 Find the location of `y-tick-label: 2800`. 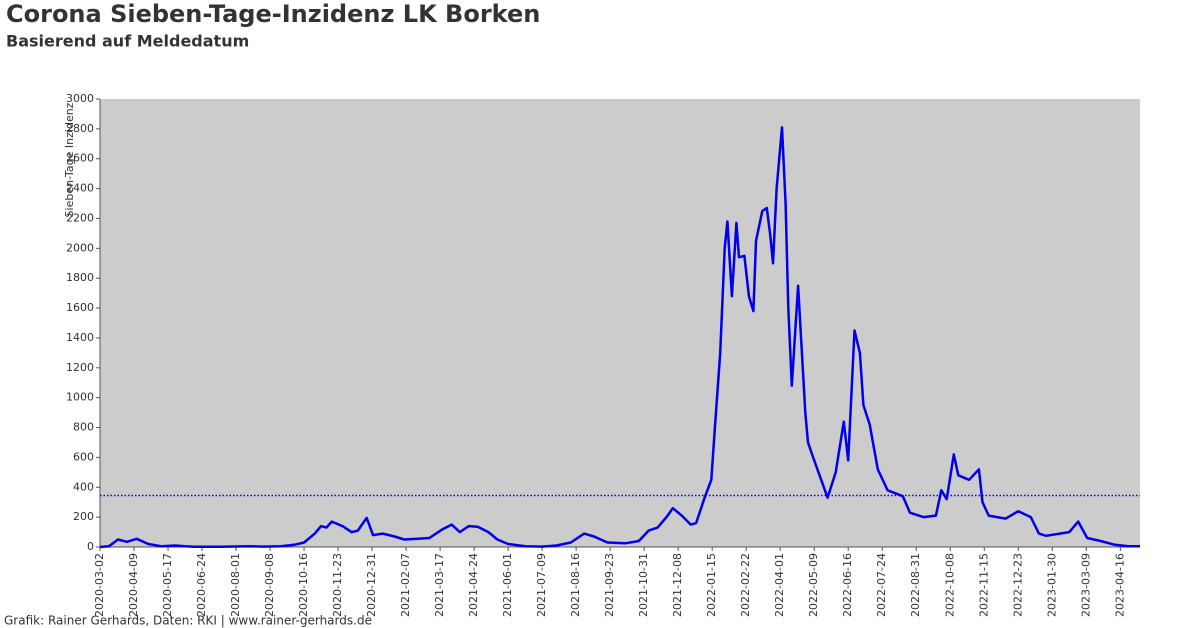

y-tick-label: 2800 is located at coordinates (80, 128).